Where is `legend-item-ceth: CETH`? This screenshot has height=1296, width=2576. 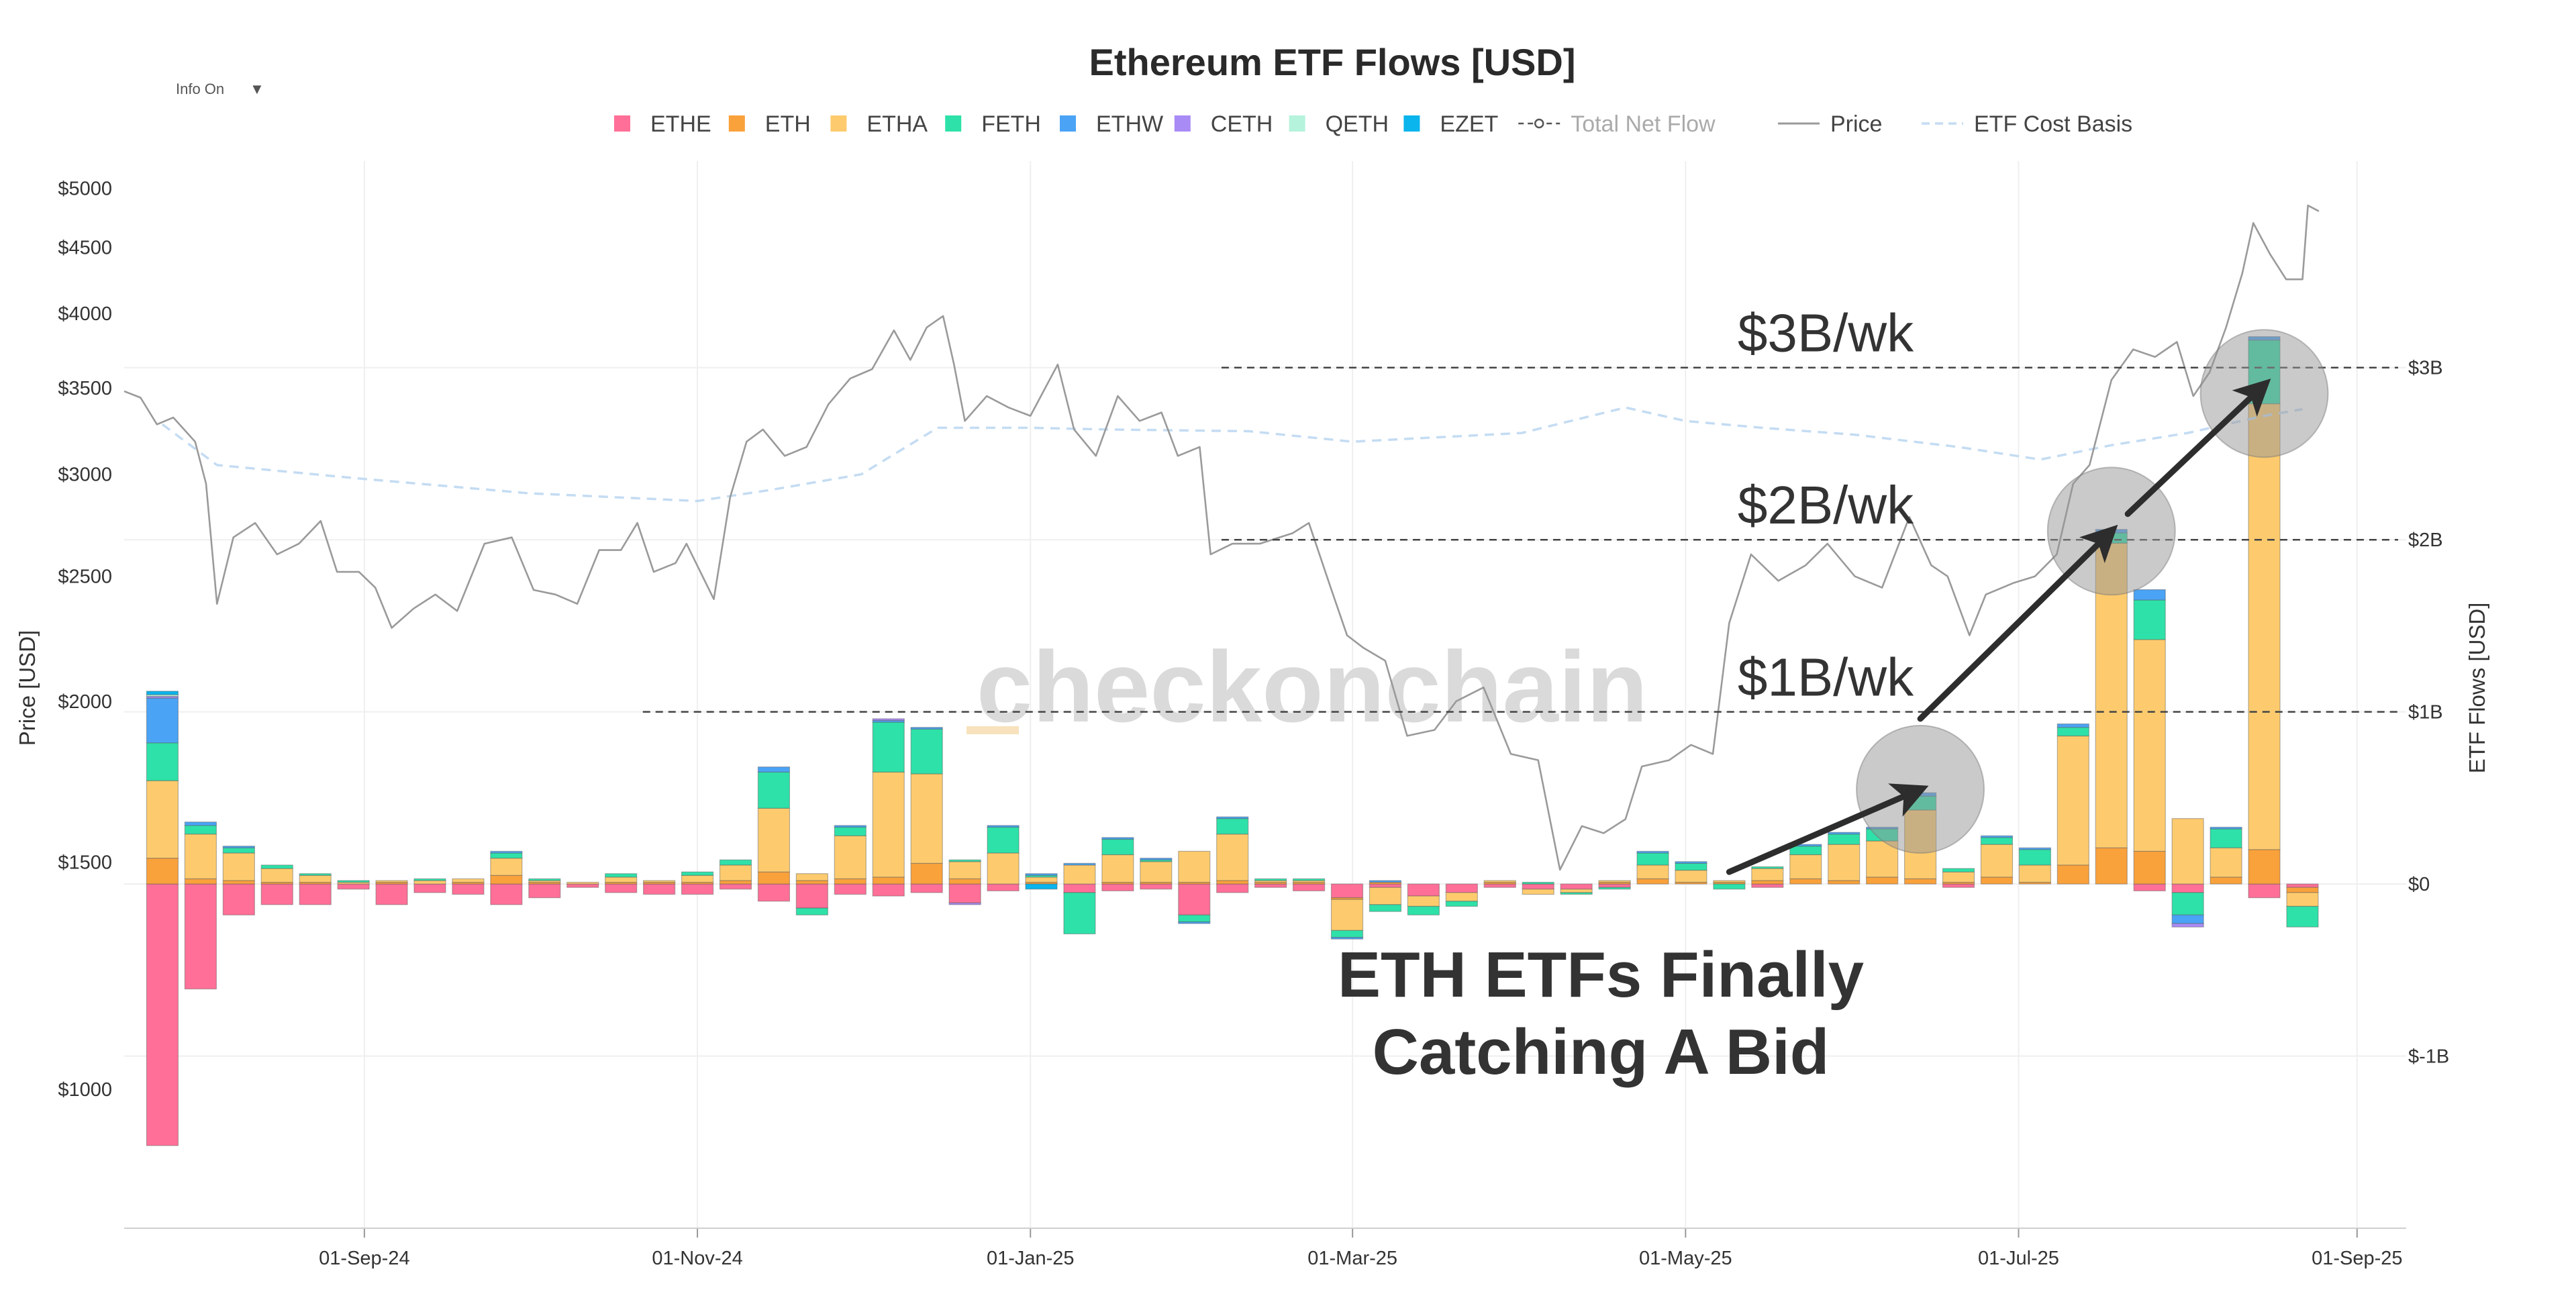
legend-item-ceth: CETH is located at coordinates (1223, 124).